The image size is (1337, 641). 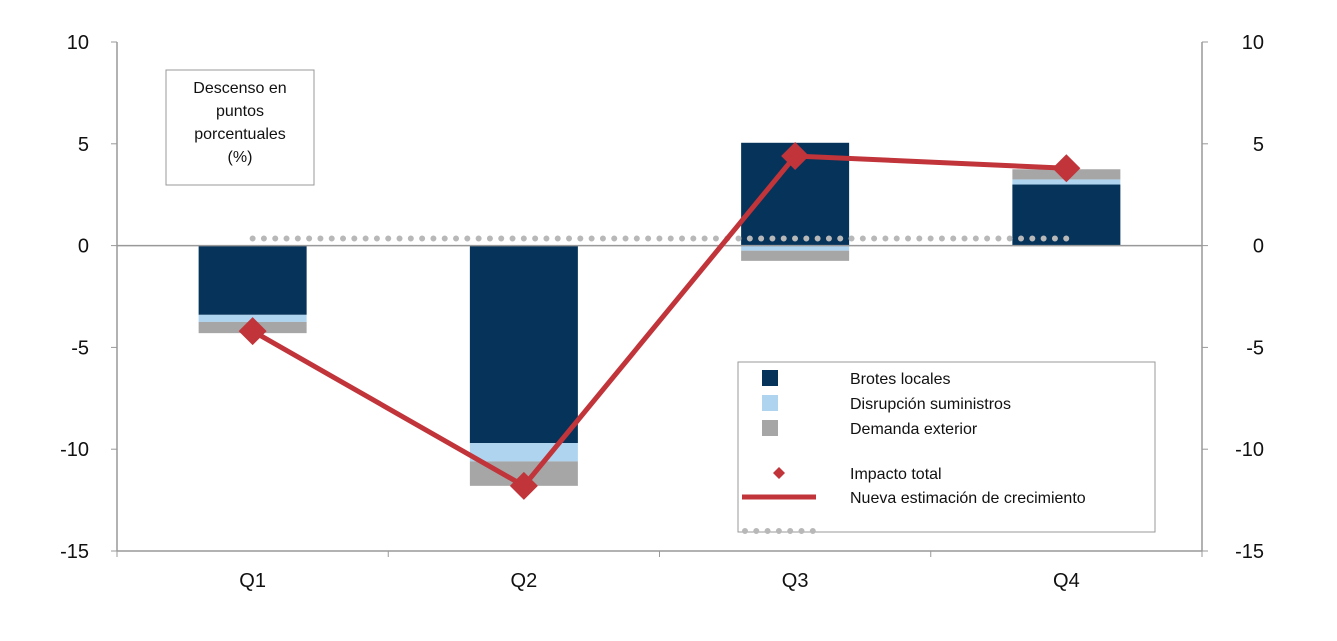 What do you see at coordinates (1258, 247) in the screenshot?
I see `y-tick-label-right: 0` at bounding box center [1258, 247].